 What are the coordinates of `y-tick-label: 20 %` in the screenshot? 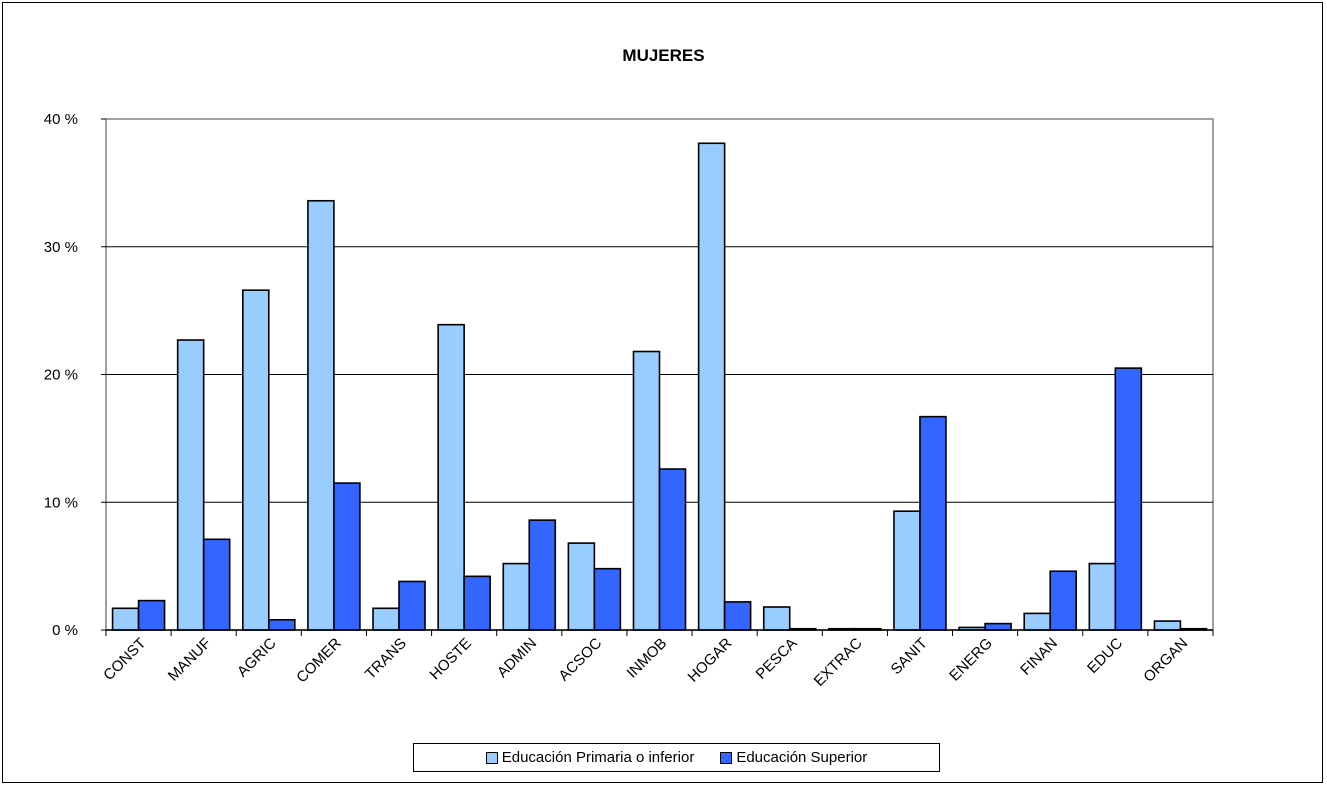 It's located at (61, 375).